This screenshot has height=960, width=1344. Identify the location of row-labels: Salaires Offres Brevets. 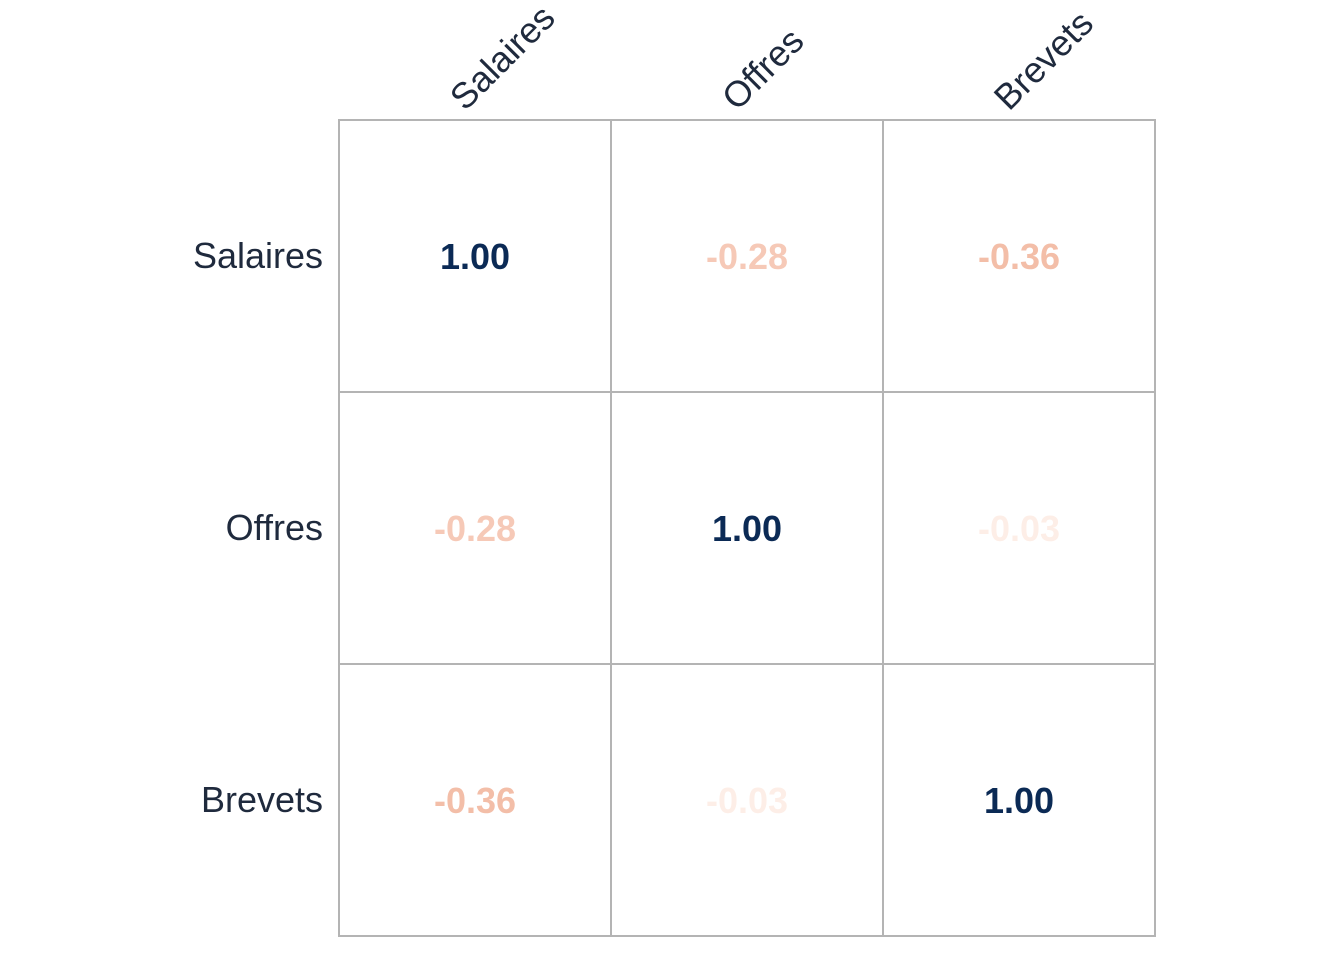
(258, 527).